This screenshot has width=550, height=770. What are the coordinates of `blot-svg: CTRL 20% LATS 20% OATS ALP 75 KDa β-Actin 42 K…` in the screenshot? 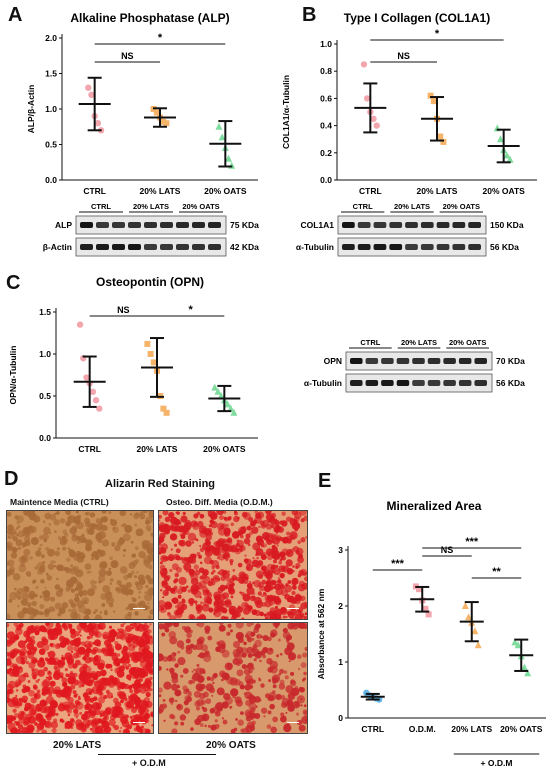 It's located at (151, 229).